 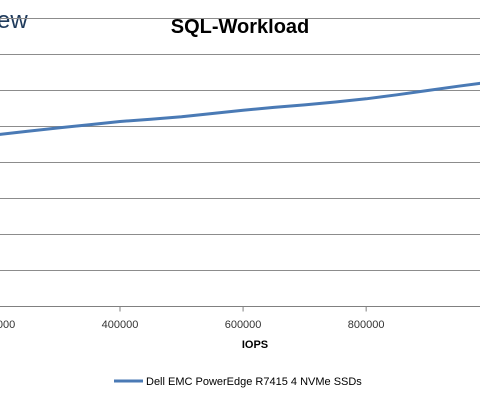 What do you see at coordinates (254, 382) in the screenshot?
I see `legend-label: Dell EMC PowerEdge R7415 4 NVMe SSDs` at bounding box center [254, 382].